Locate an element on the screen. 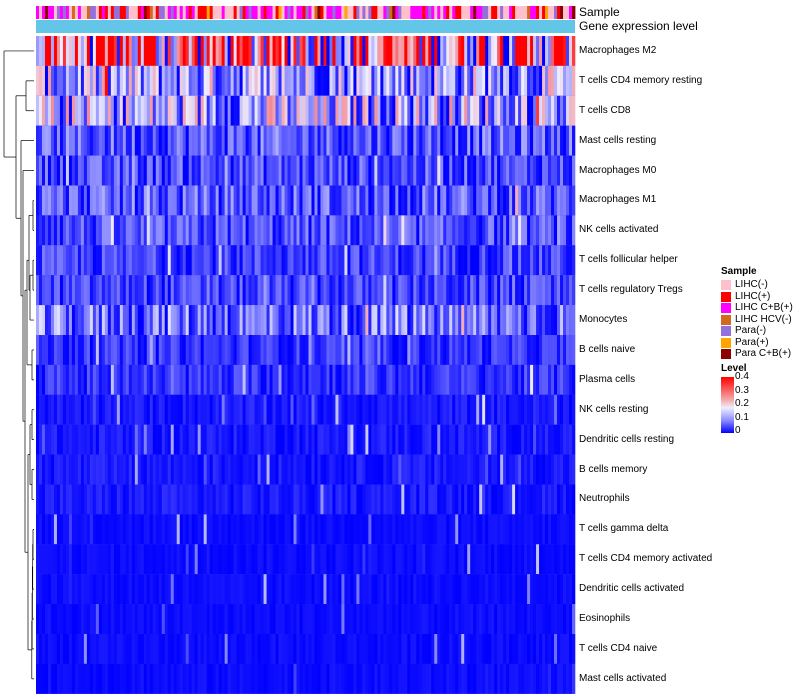 Image resolution: width=800 pixels, height=700 pixels. row-label: Mast cells resting is located at coordinates (618, 140).